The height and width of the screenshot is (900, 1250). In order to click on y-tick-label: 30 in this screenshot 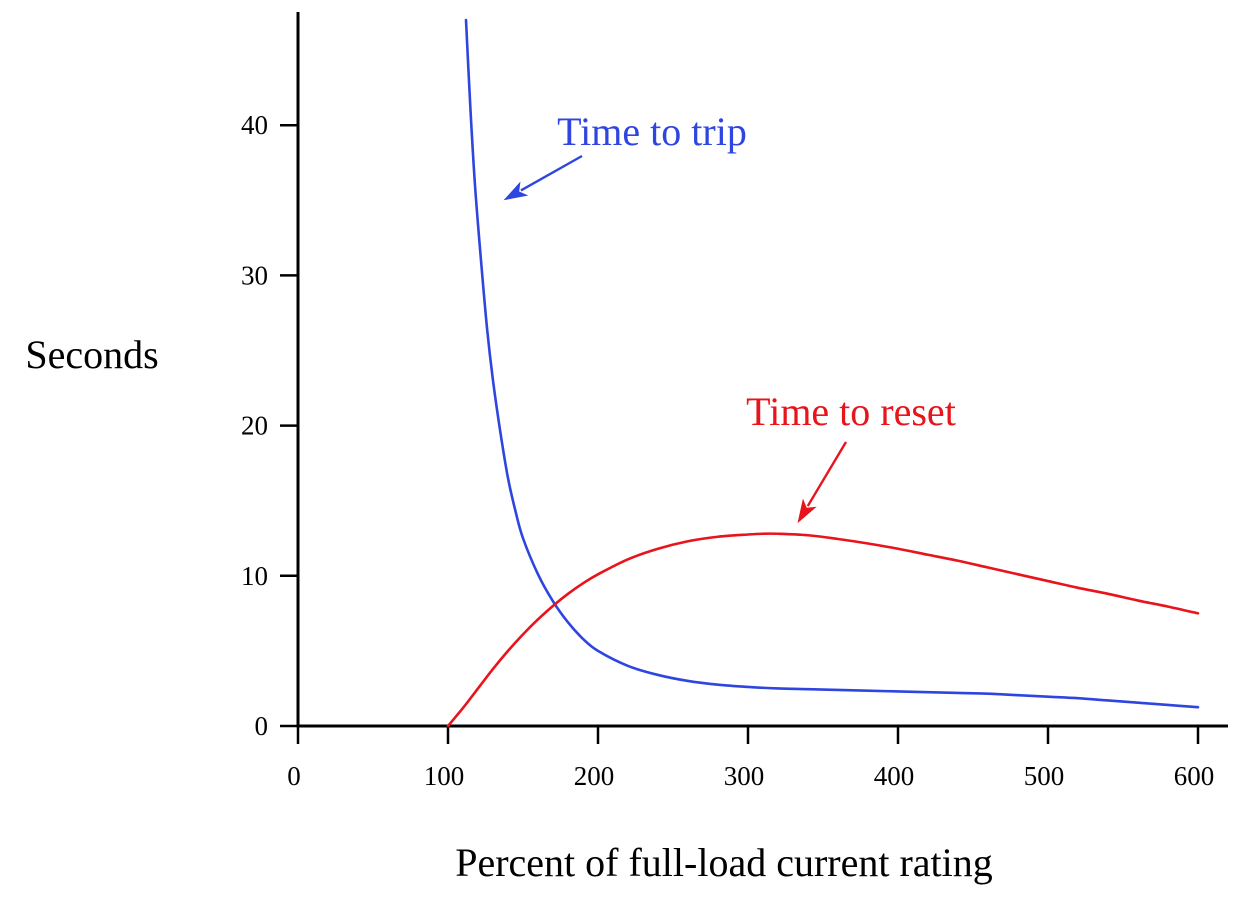, I will do `click(254, 275)`.